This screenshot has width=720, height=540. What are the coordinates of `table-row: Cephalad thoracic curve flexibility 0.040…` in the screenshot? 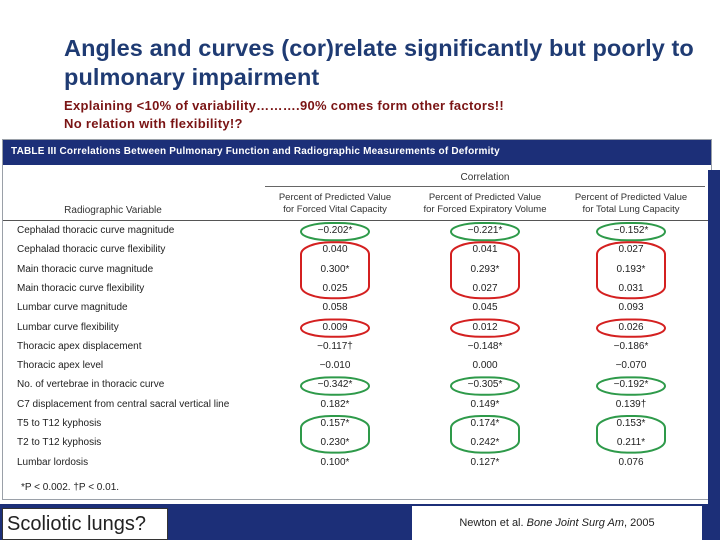 It's located at (357, 250).